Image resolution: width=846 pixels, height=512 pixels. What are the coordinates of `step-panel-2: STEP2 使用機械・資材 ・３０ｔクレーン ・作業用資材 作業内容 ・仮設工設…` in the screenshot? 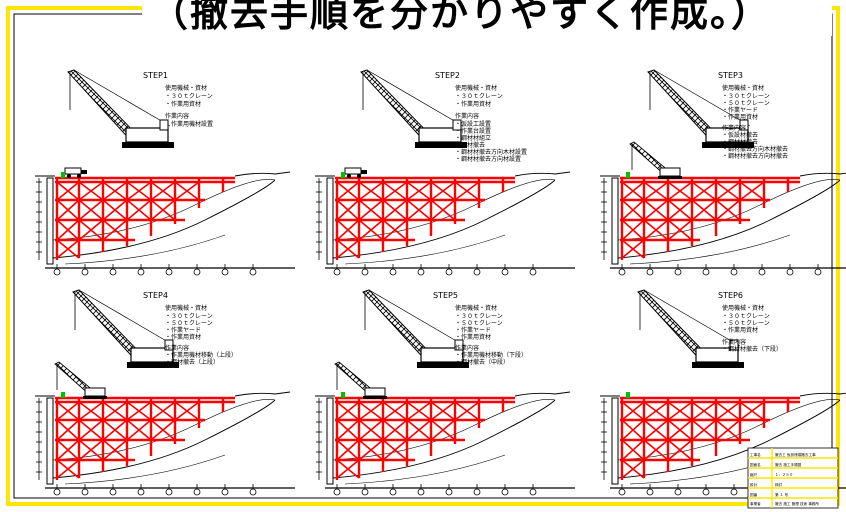 It's located at (445, 173).